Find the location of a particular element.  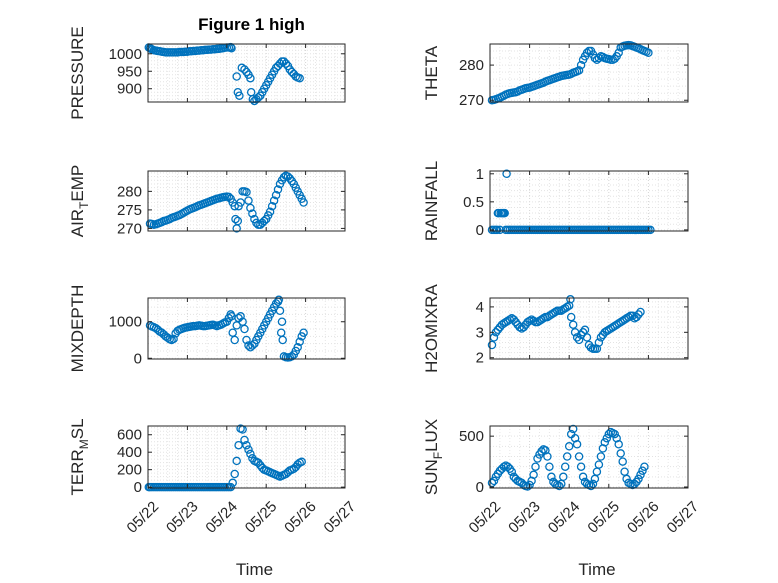

y-axis-label: MIXDEPTH is located at coordinates (77, 329).